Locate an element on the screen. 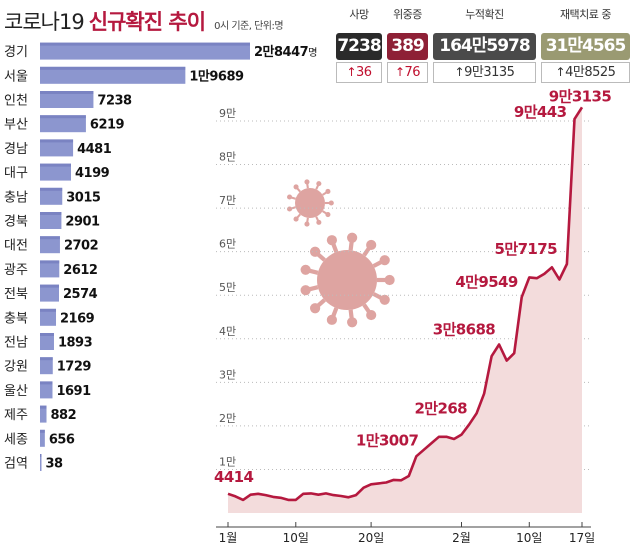 This screenshot has width=636, height=548. stat-change: ↑76 is located at coordinates (407, 72).